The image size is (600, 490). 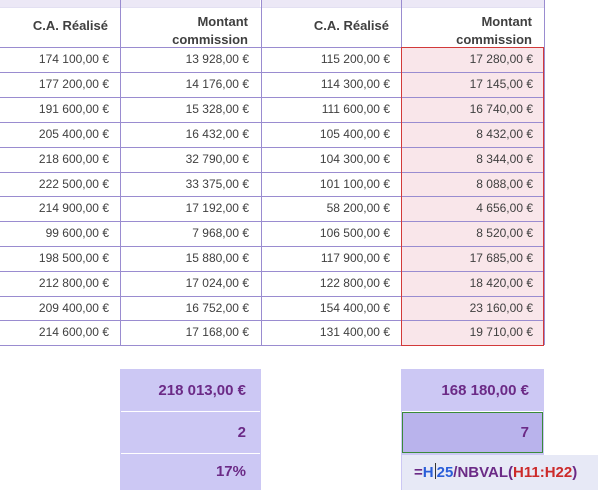 I want to click on montant-commission-left-cell: 14 176,00 €, so click(x=217, y=84).